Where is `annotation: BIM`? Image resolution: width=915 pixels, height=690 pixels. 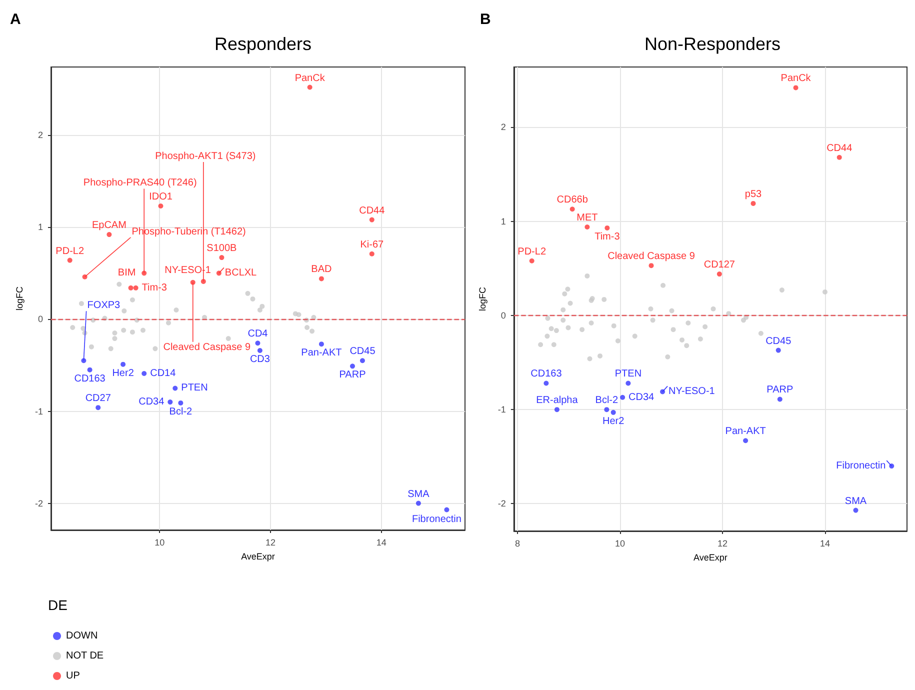
annotation: BIM is located at coordinates (127, 272).